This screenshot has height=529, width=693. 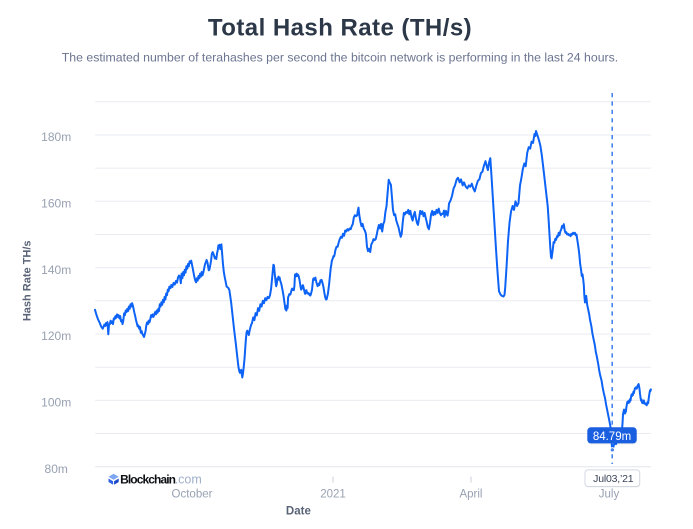 What do you see at coordinates (470, 495) in the screenshot?
I see `svg-text: April` at bounding box center [470, 495].